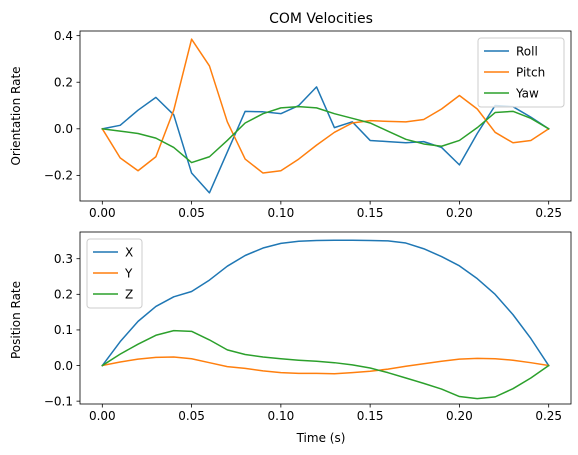 The height and width of the screenshot is (455, 578). Describe the element at coordinates (63, 36) in the screenshot. I see `y-tick-label: 0.4` at that location.